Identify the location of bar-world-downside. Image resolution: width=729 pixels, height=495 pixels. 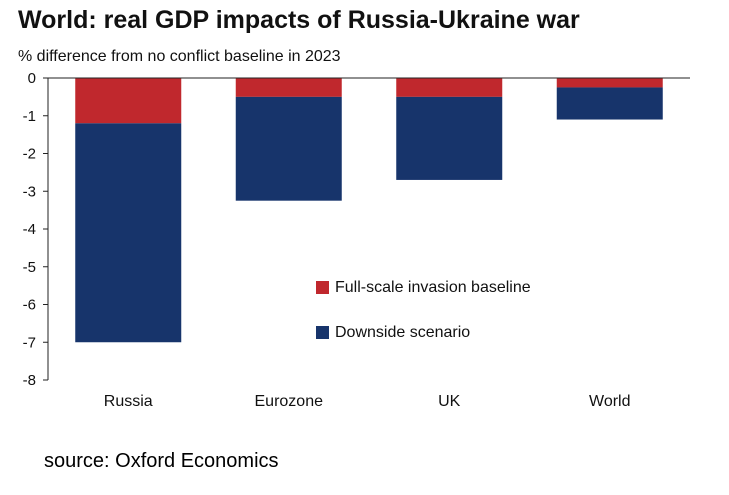
(609, 103).